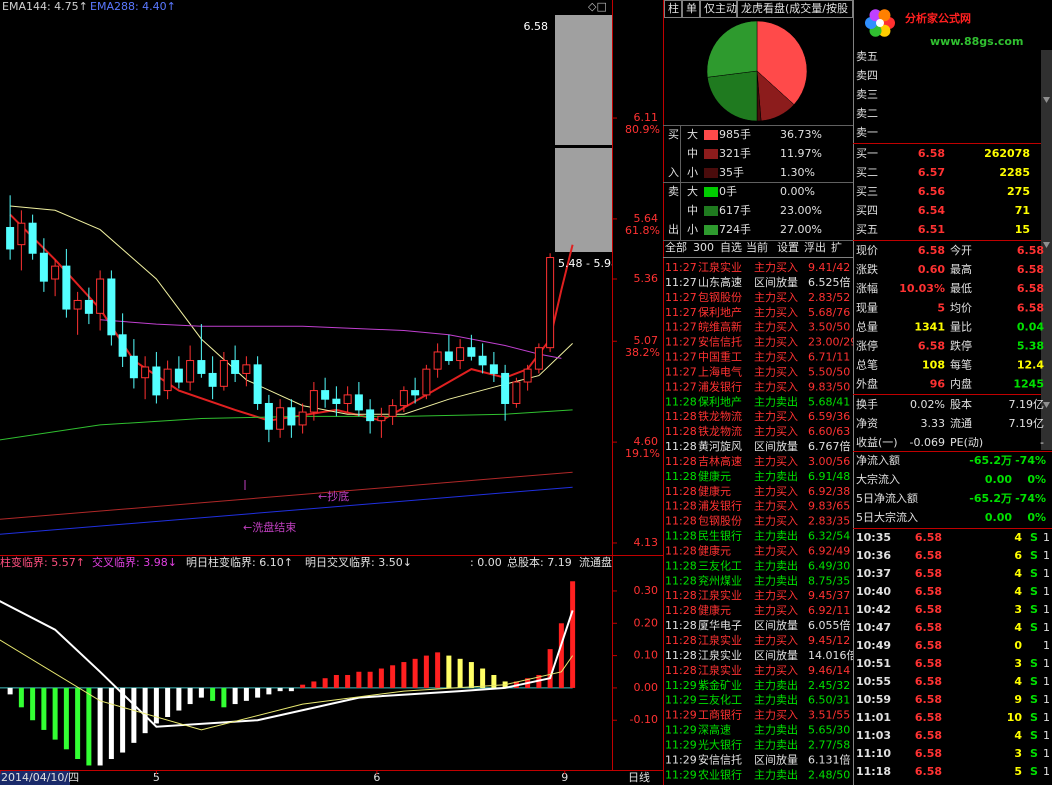 This screenshot has width=1052, height=785. Describe the element at coordinates (815, 247) in the screenshot. I see `list-tab: 浮出` at that location.